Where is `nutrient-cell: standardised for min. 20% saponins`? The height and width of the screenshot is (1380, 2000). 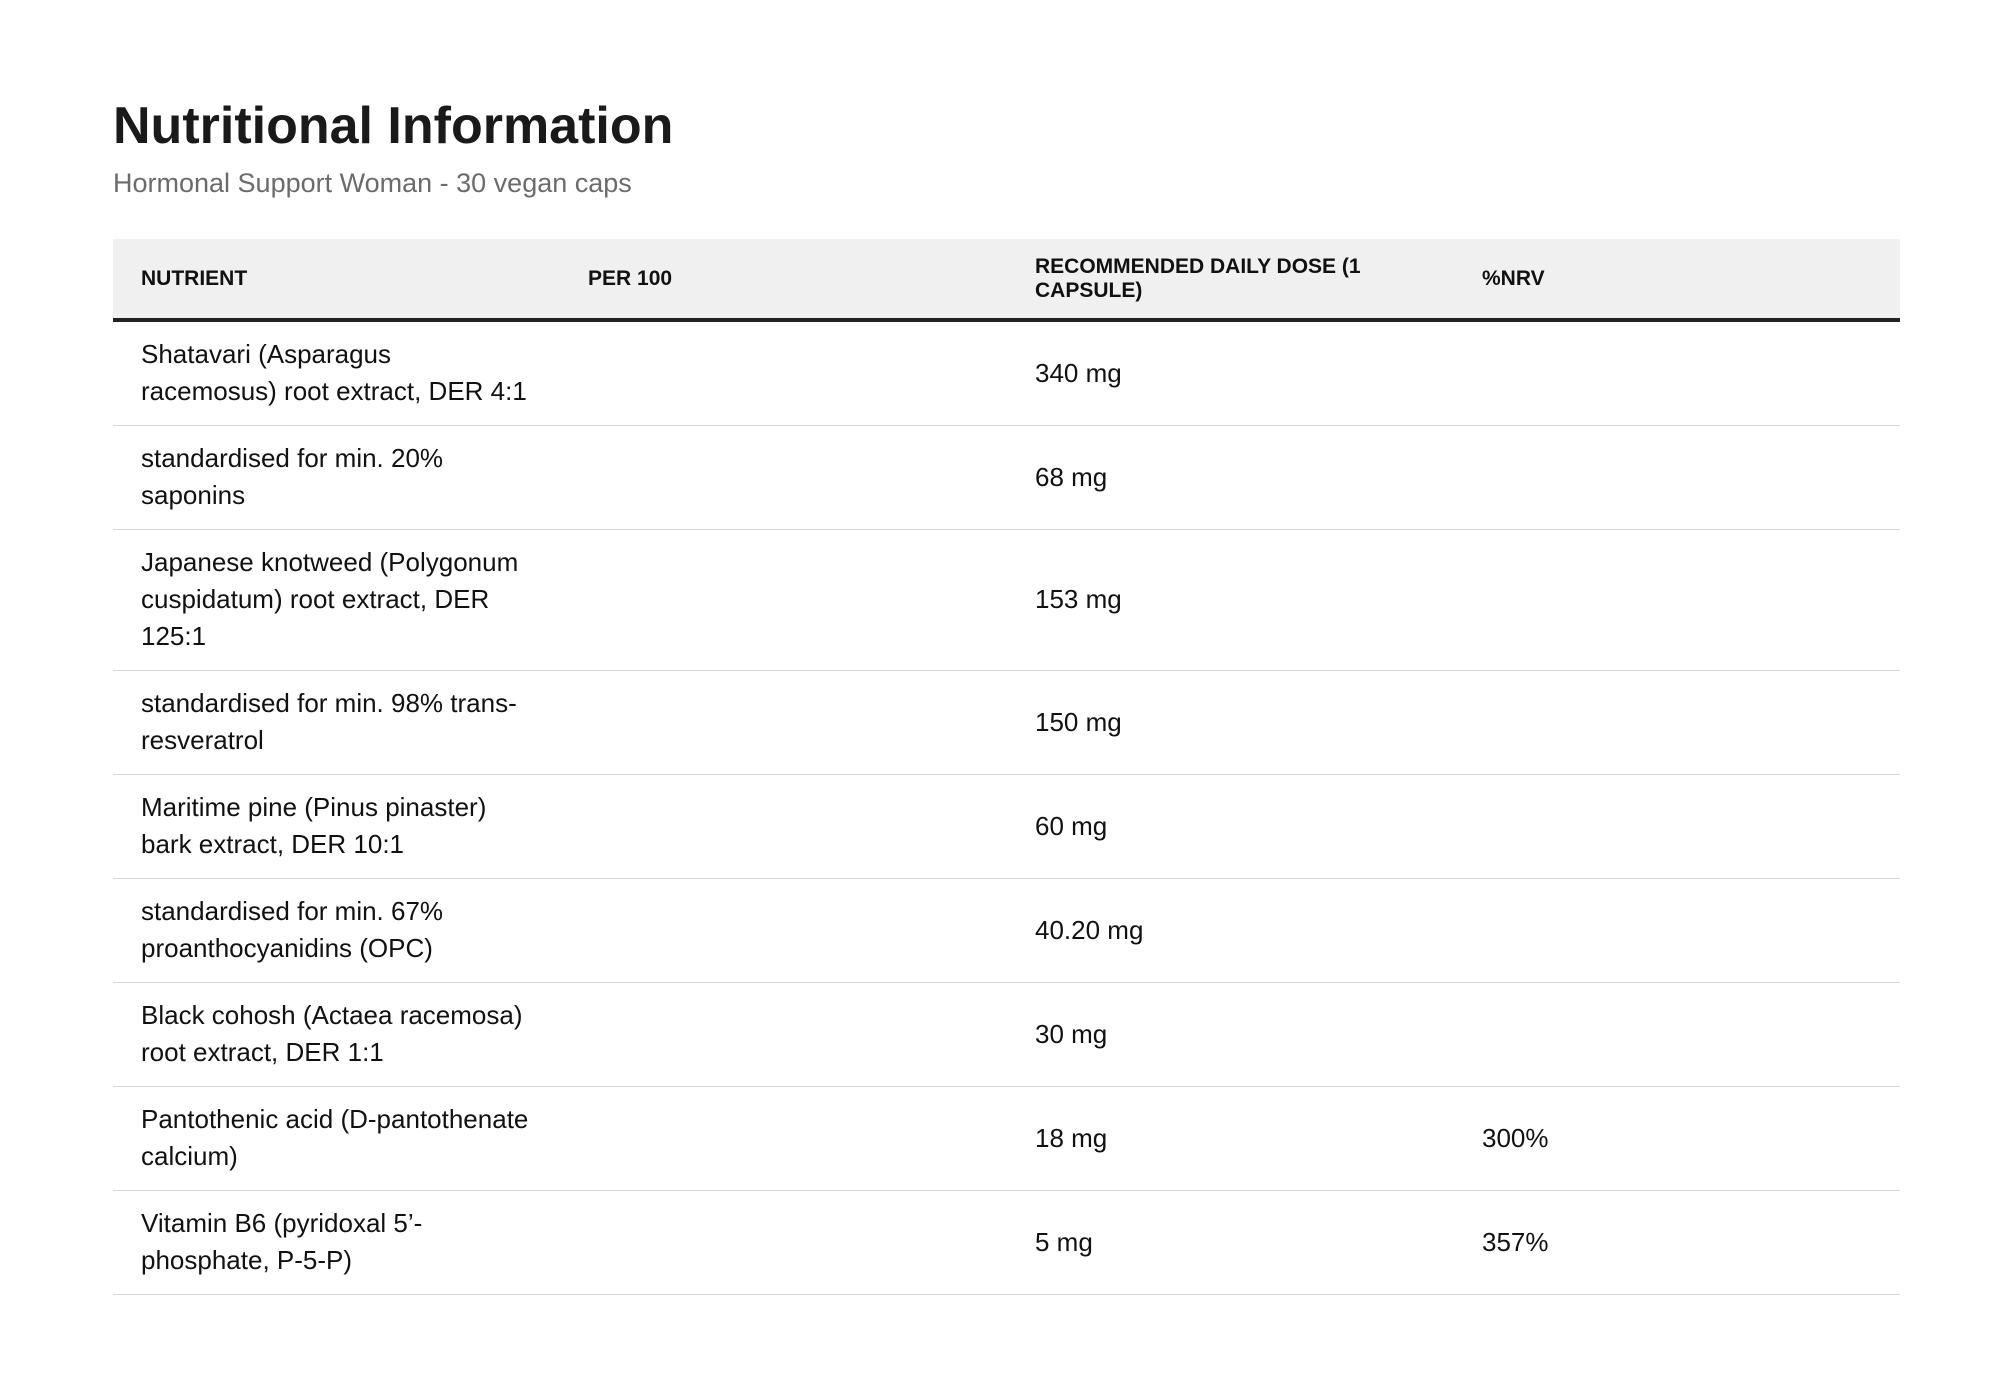 nutrient-cell: standardised for min. 20% saponins is located at coordinates (336, 477).